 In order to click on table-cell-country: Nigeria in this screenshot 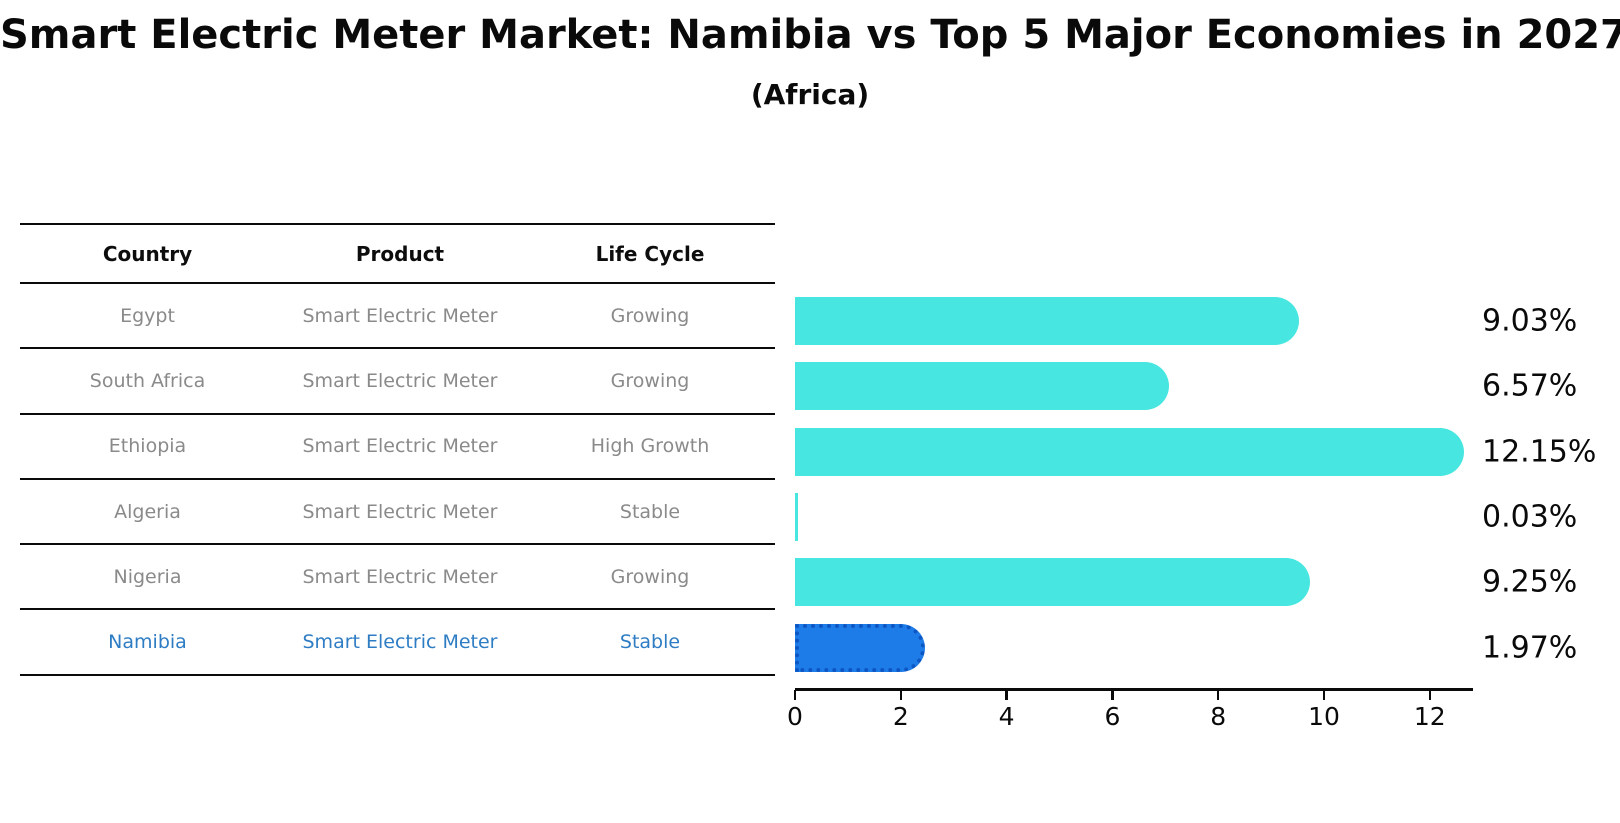, I will do `click(147, 576)`.